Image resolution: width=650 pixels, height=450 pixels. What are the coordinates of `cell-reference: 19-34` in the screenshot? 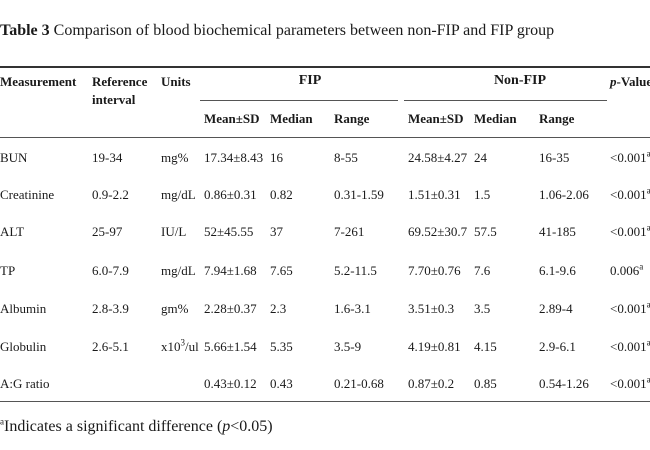 It's located at (107, 157).